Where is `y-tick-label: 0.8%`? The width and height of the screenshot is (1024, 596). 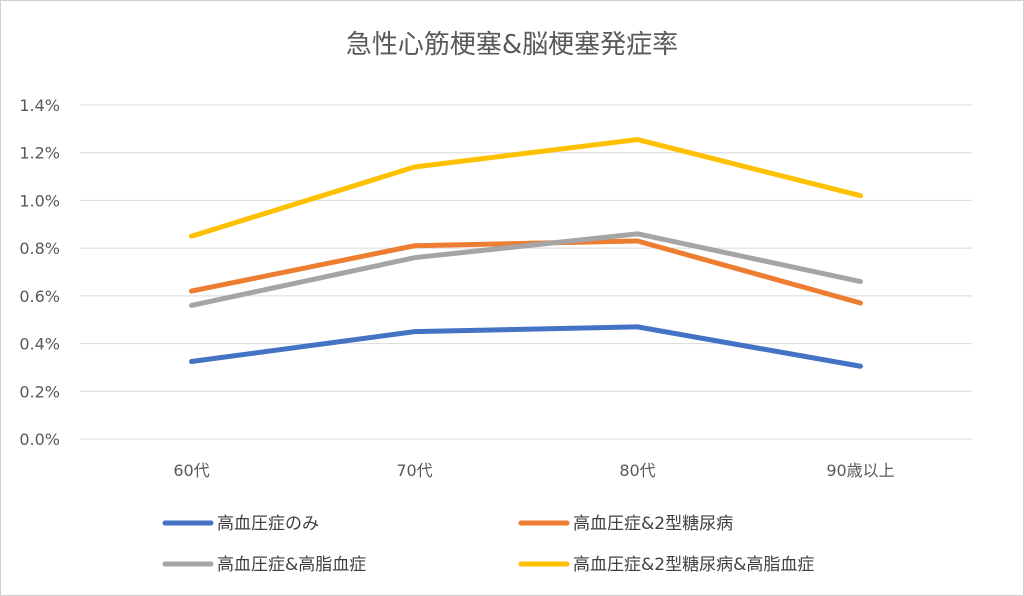
y-tick-label: 0.8% is located at coordinates (39, 248).